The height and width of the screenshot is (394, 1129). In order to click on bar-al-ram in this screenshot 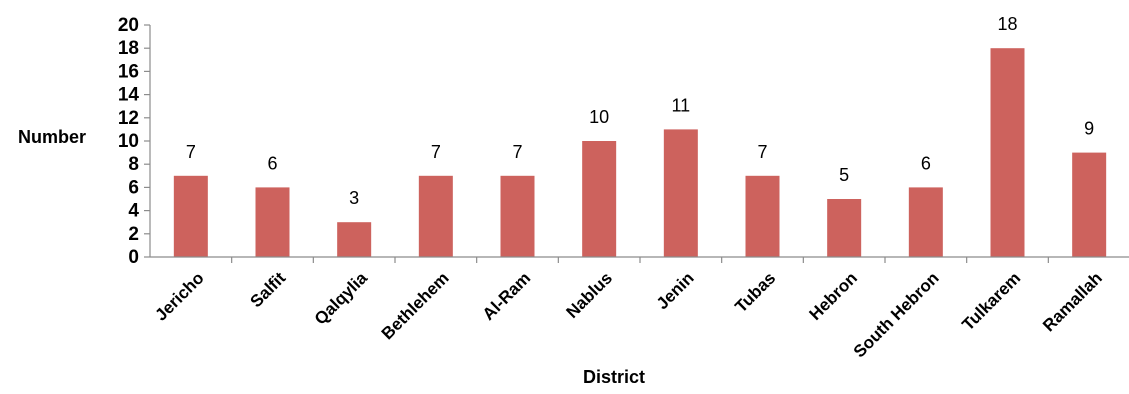, I will do `click(517, 216)`.